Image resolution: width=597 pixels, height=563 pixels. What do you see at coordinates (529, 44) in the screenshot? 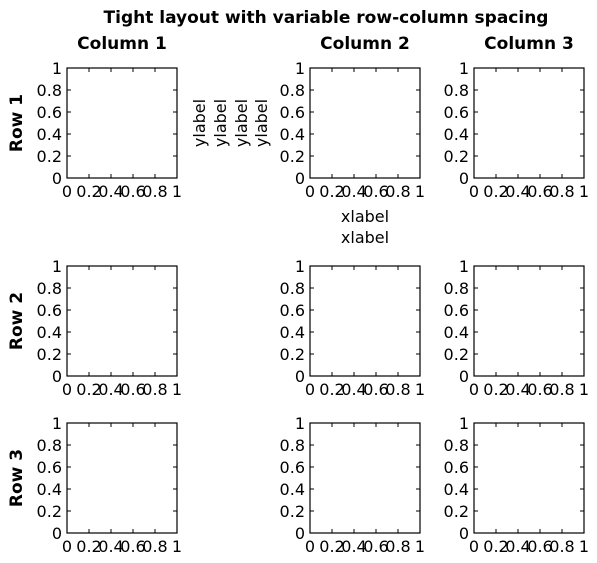
I see `column-title-3: Column 3` at bounding box center [529, 44].